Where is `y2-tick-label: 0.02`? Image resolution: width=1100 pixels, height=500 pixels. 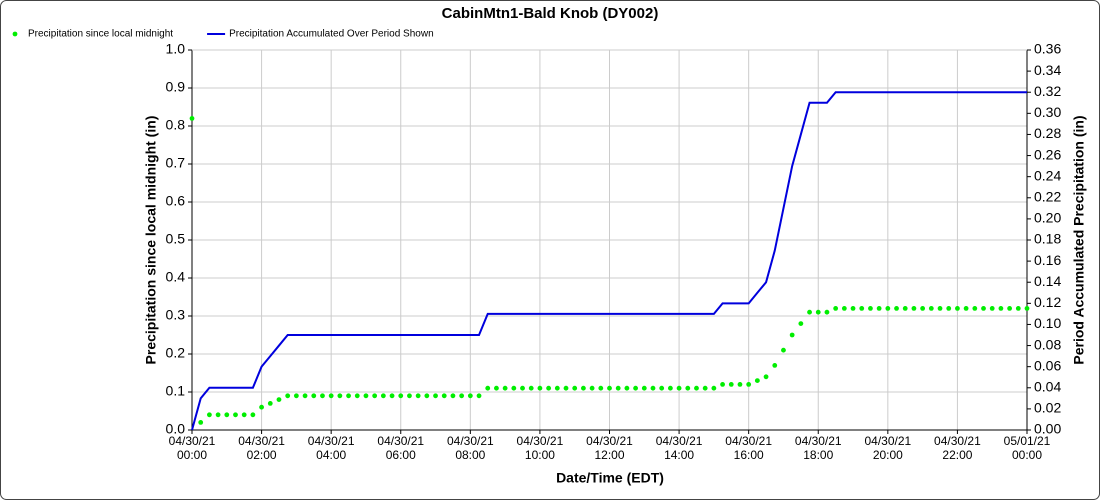 y2-tick-label: 0.02 is located at coordinates (1047, 408).